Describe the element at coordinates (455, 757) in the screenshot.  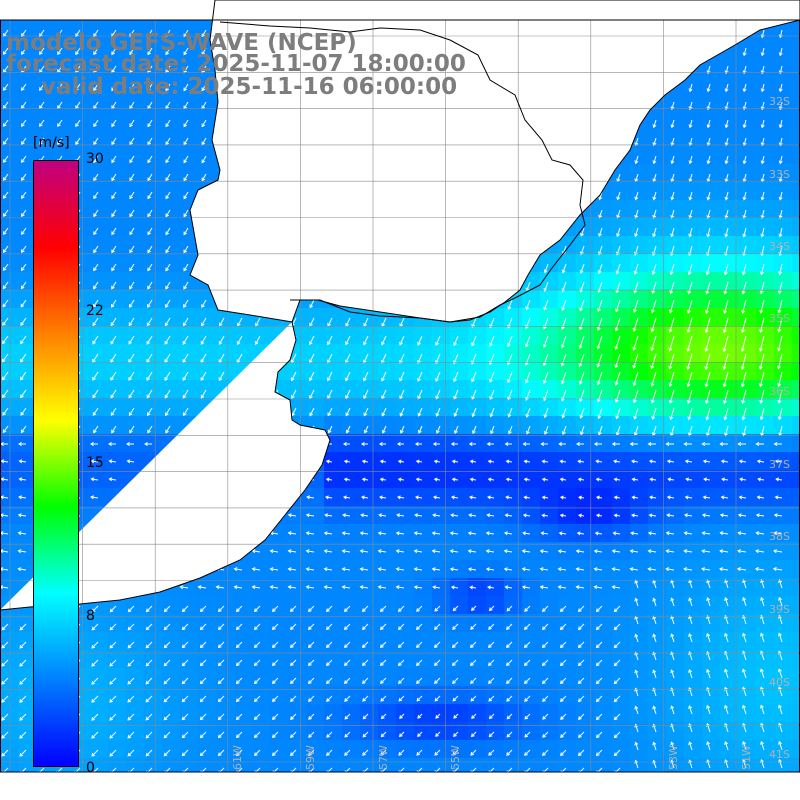
I see `lon-label: 55W` at that location.